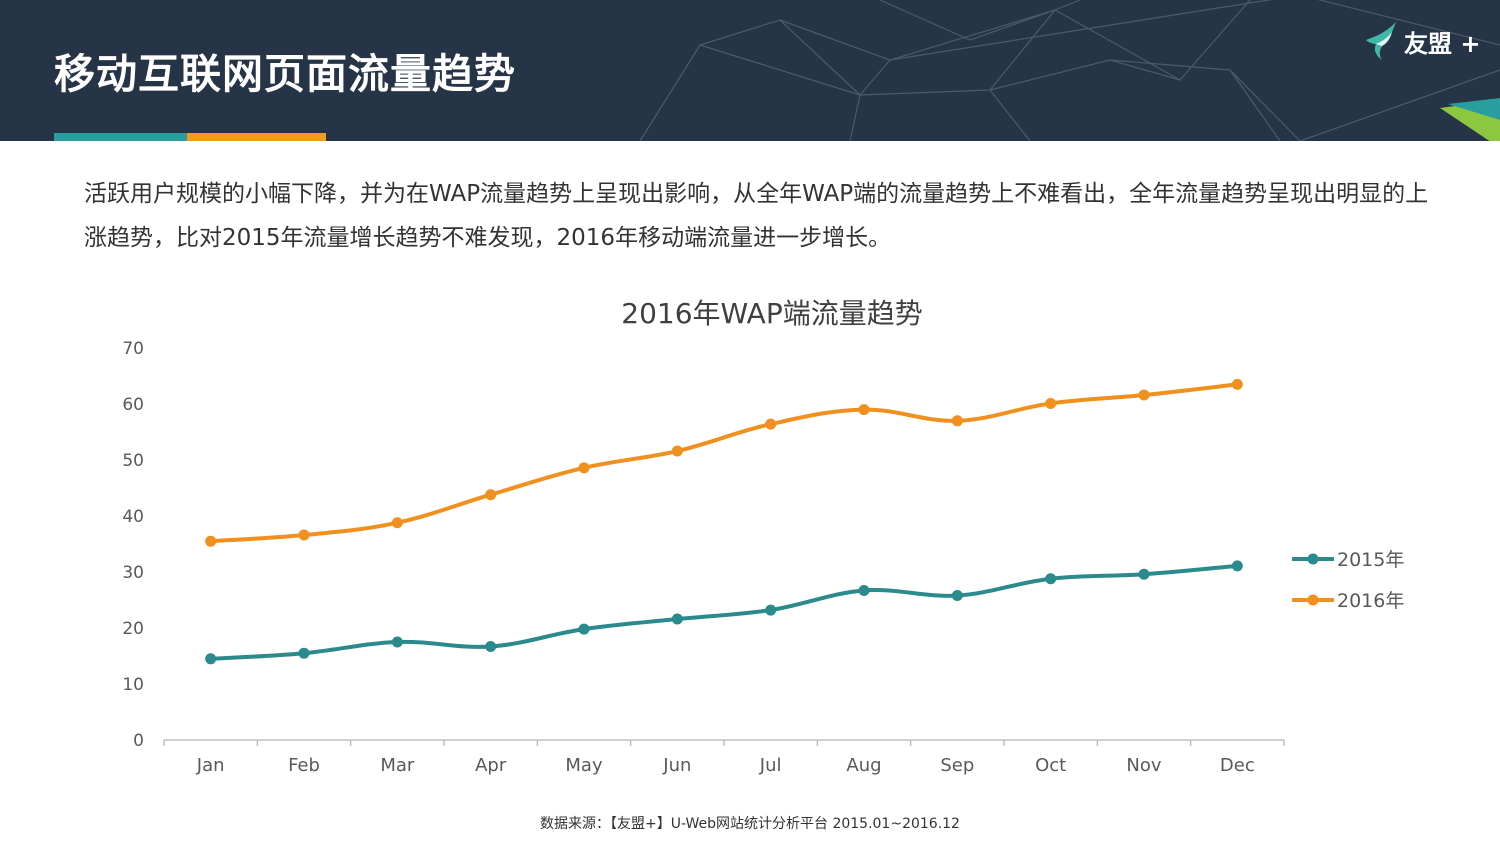 Image resolution: width=1500 pixels, height=844 pixels. I want to click on x-tick-label: Dec, so click(1237, 765).